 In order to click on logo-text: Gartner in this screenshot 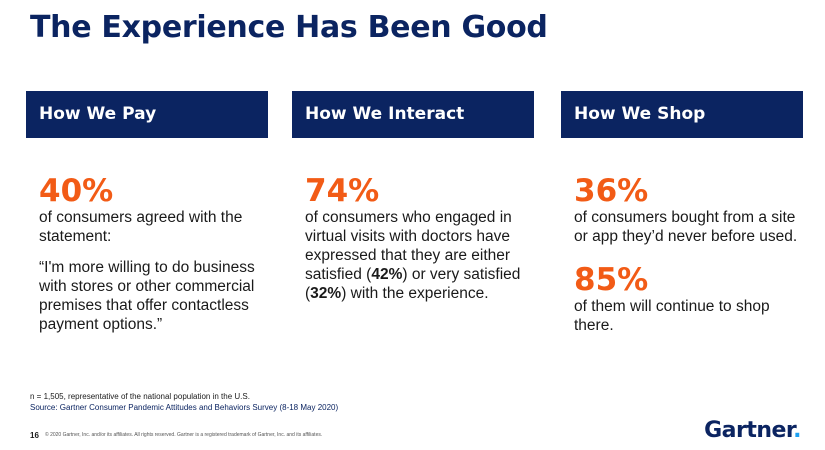, I will do `click(749, 430)`.